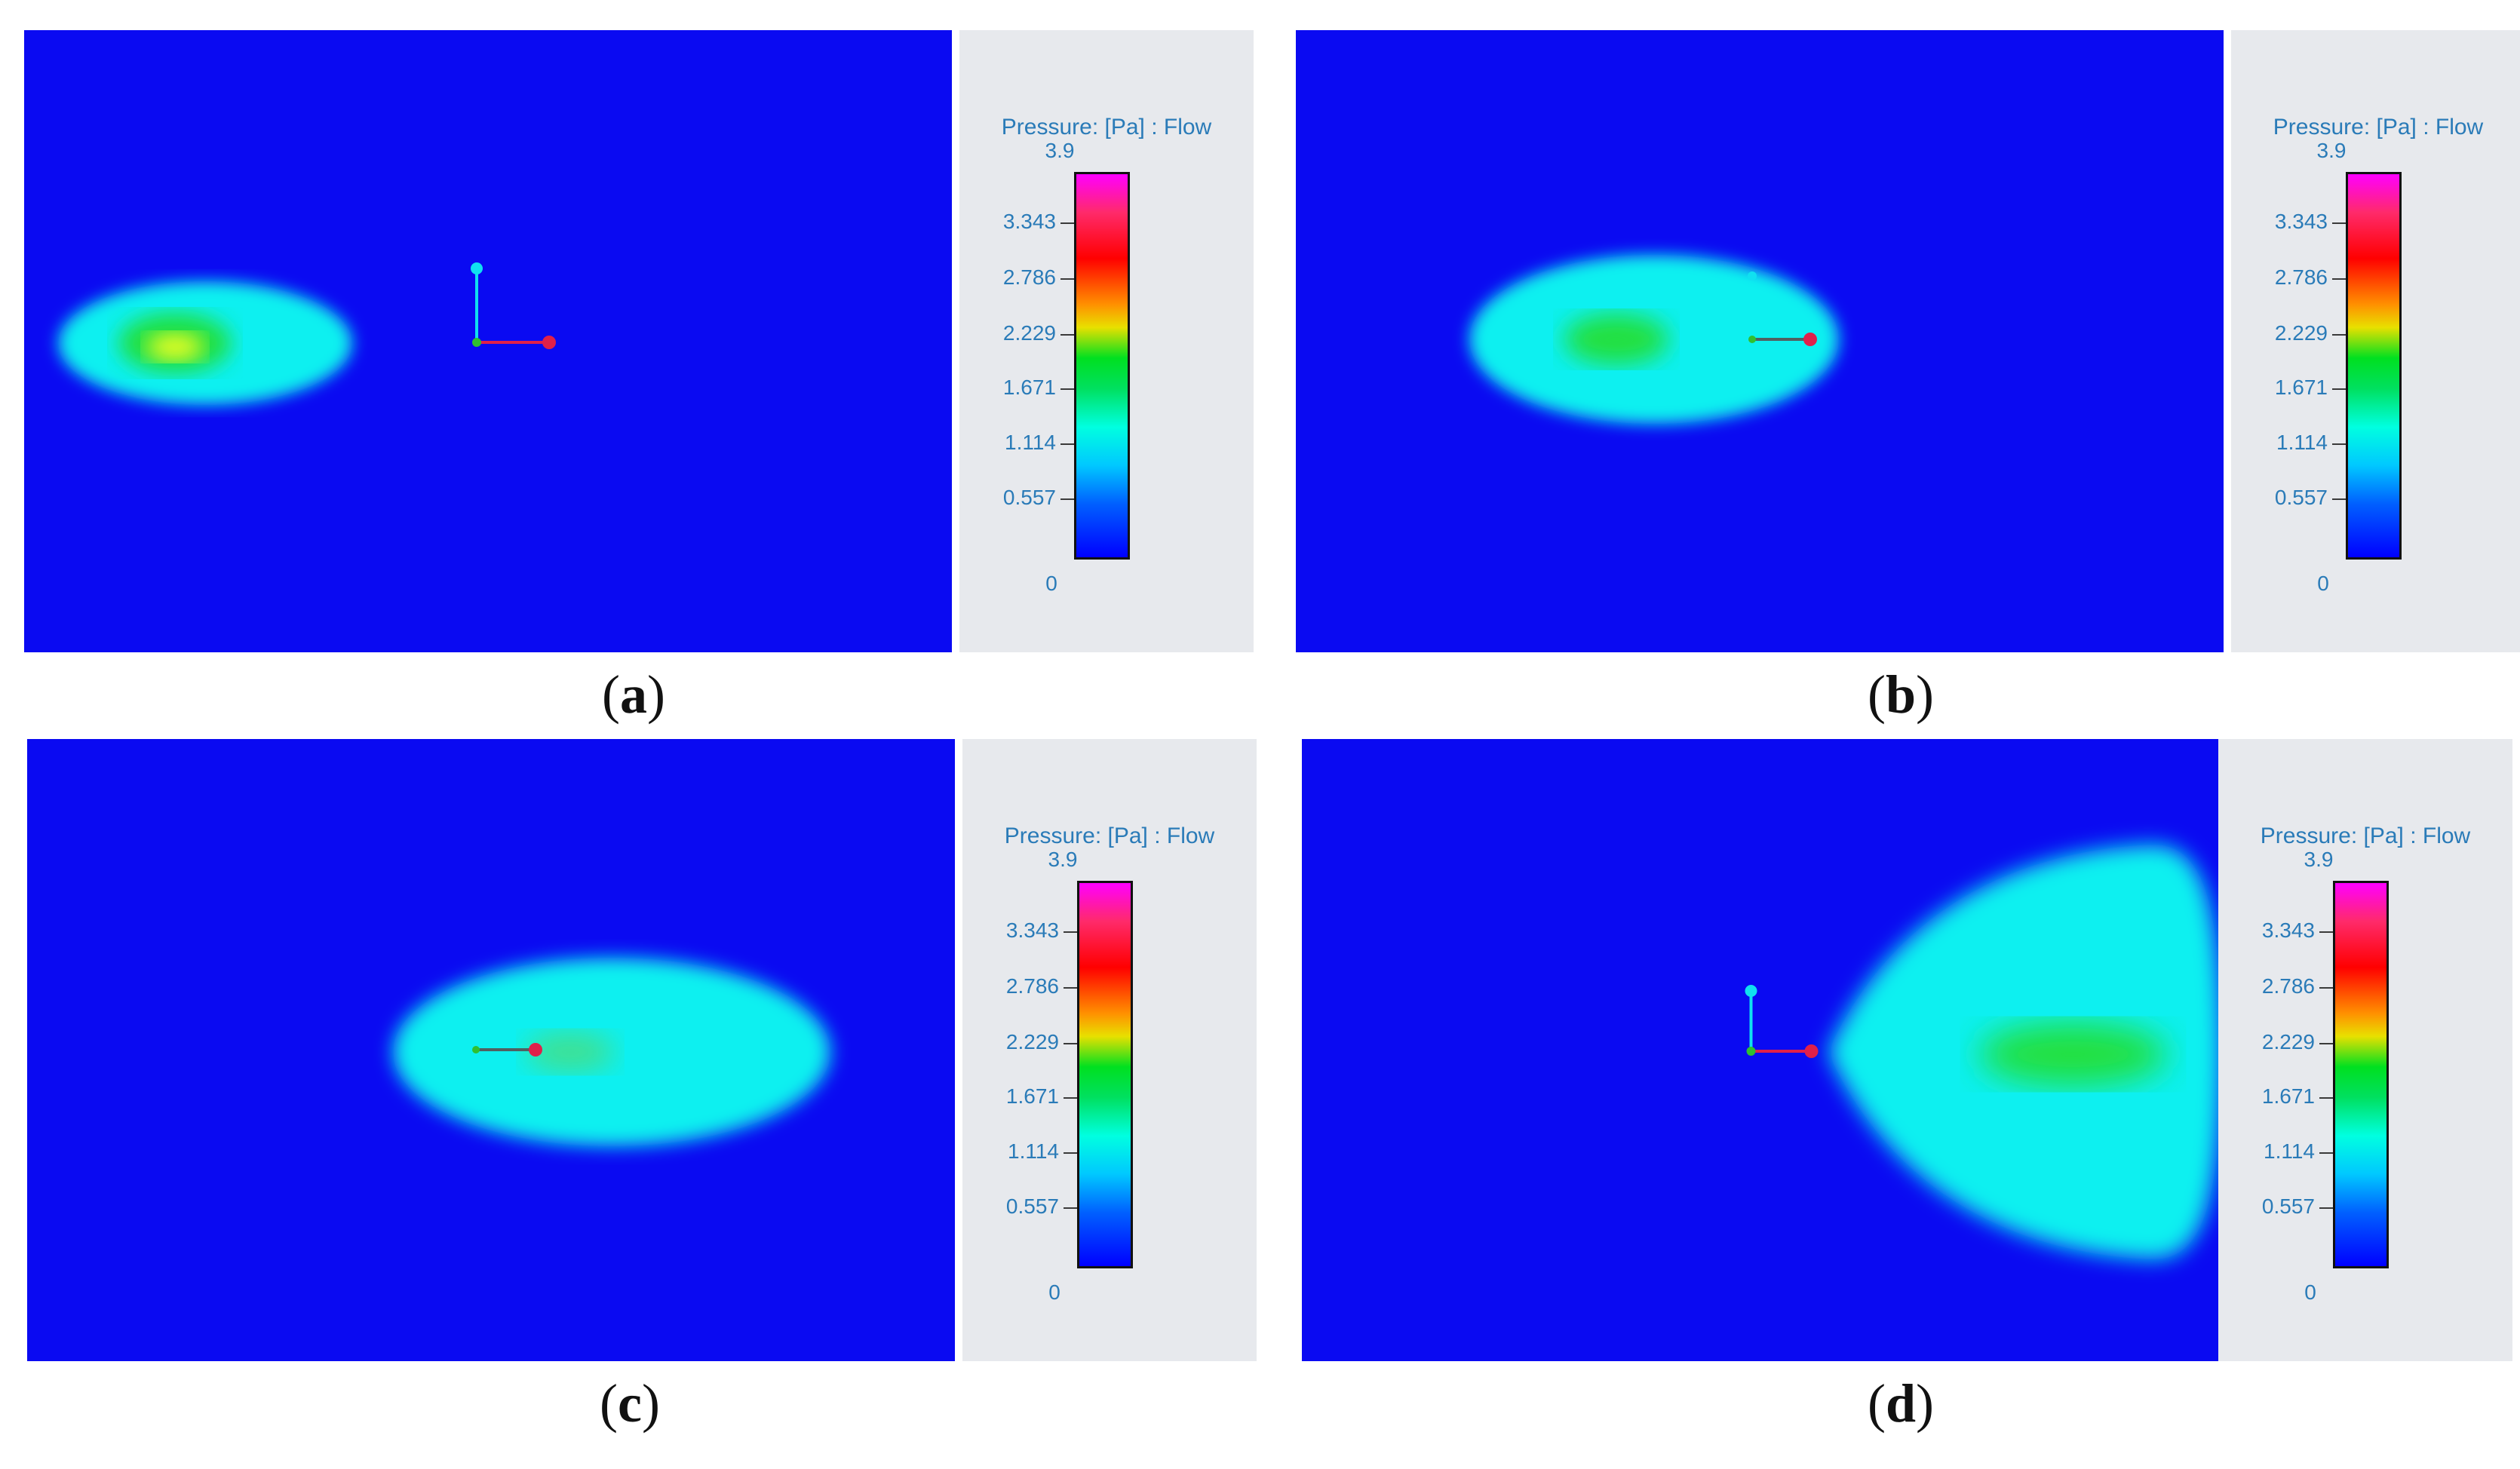  I want to click on caption-a: (a), so click(633, 694).